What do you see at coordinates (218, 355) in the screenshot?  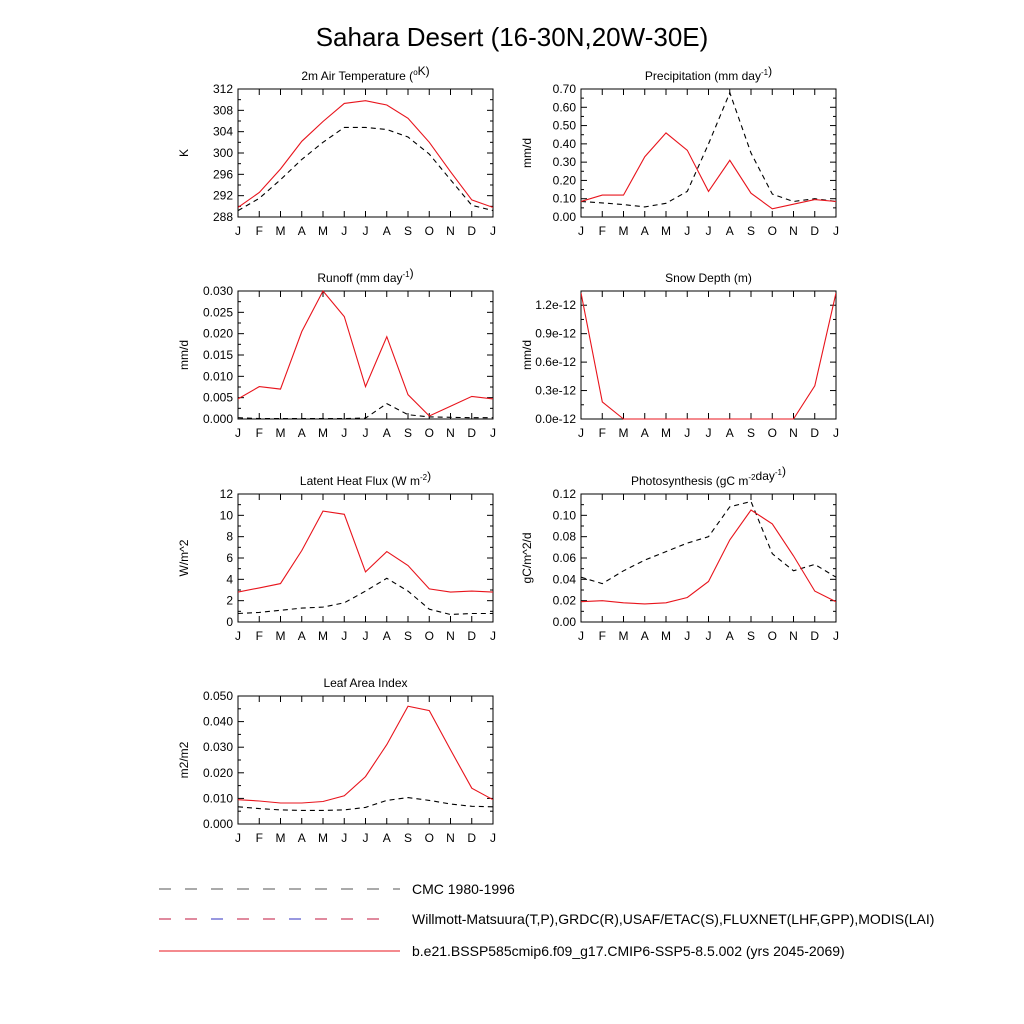 I see `y-tick-label: 0.015` at bounding box center [218, 355].